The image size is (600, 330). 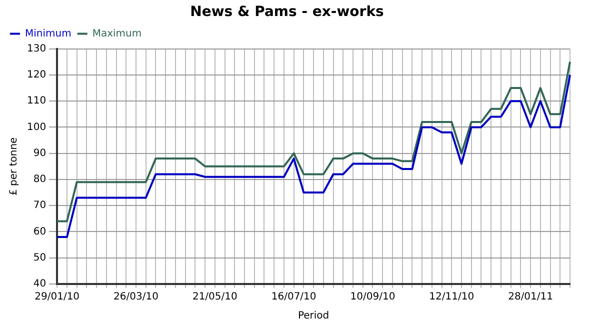 I want to click on y-tick-label: 80, so click(x=39, y=180).